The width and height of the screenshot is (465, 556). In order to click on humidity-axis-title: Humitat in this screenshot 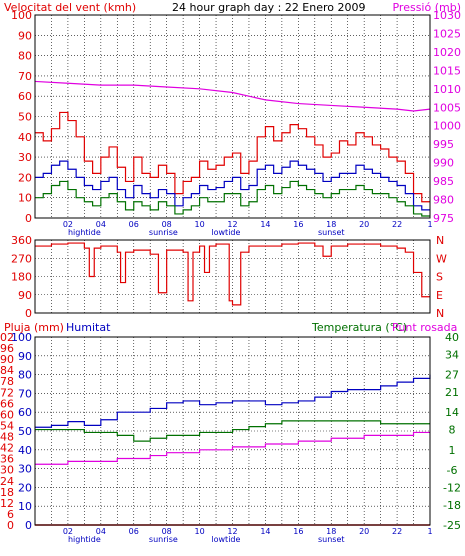, I will do `click(88, 327)`.